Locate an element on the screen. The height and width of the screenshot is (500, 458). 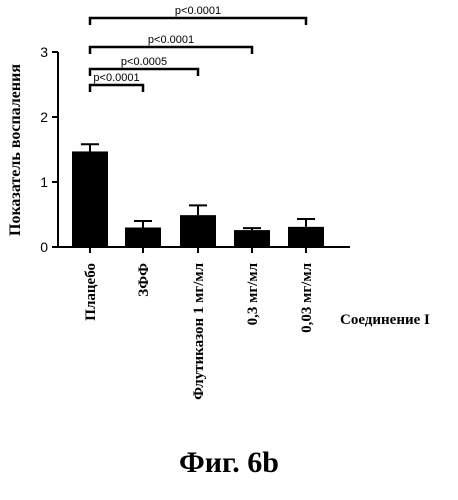
x-axis-label: Соединение I is located at coordinates (385, 320).